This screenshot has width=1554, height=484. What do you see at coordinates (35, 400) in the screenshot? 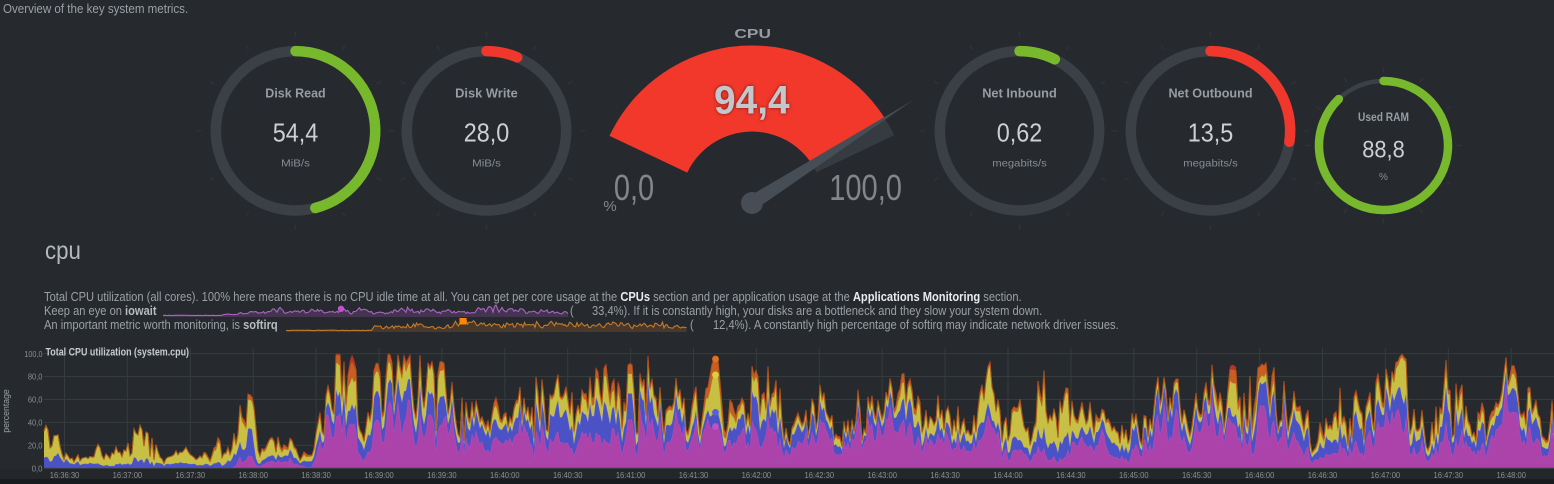
I see `svg-text: 60,0` at bounding box center [35, 400].